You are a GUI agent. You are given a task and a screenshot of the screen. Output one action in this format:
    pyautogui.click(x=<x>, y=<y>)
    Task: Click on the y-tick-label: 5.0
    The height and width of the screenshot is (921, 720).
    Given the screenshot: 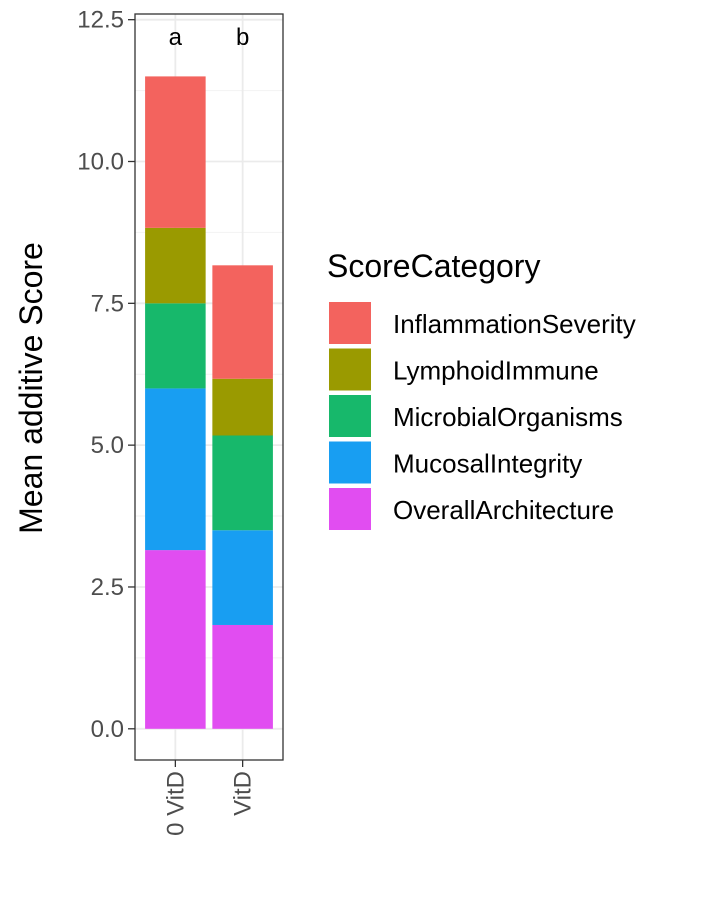 What is the action you would take?
    pyautogui.click(x=107, y=445)
    